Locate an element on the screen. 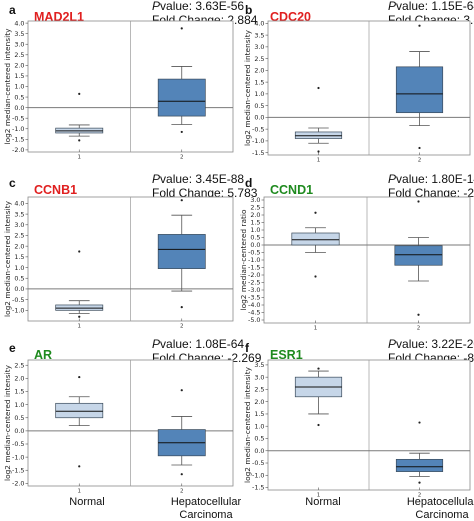 The image size is (474, 521). gene-name: ESR1 is located at coordinates (286, 355).